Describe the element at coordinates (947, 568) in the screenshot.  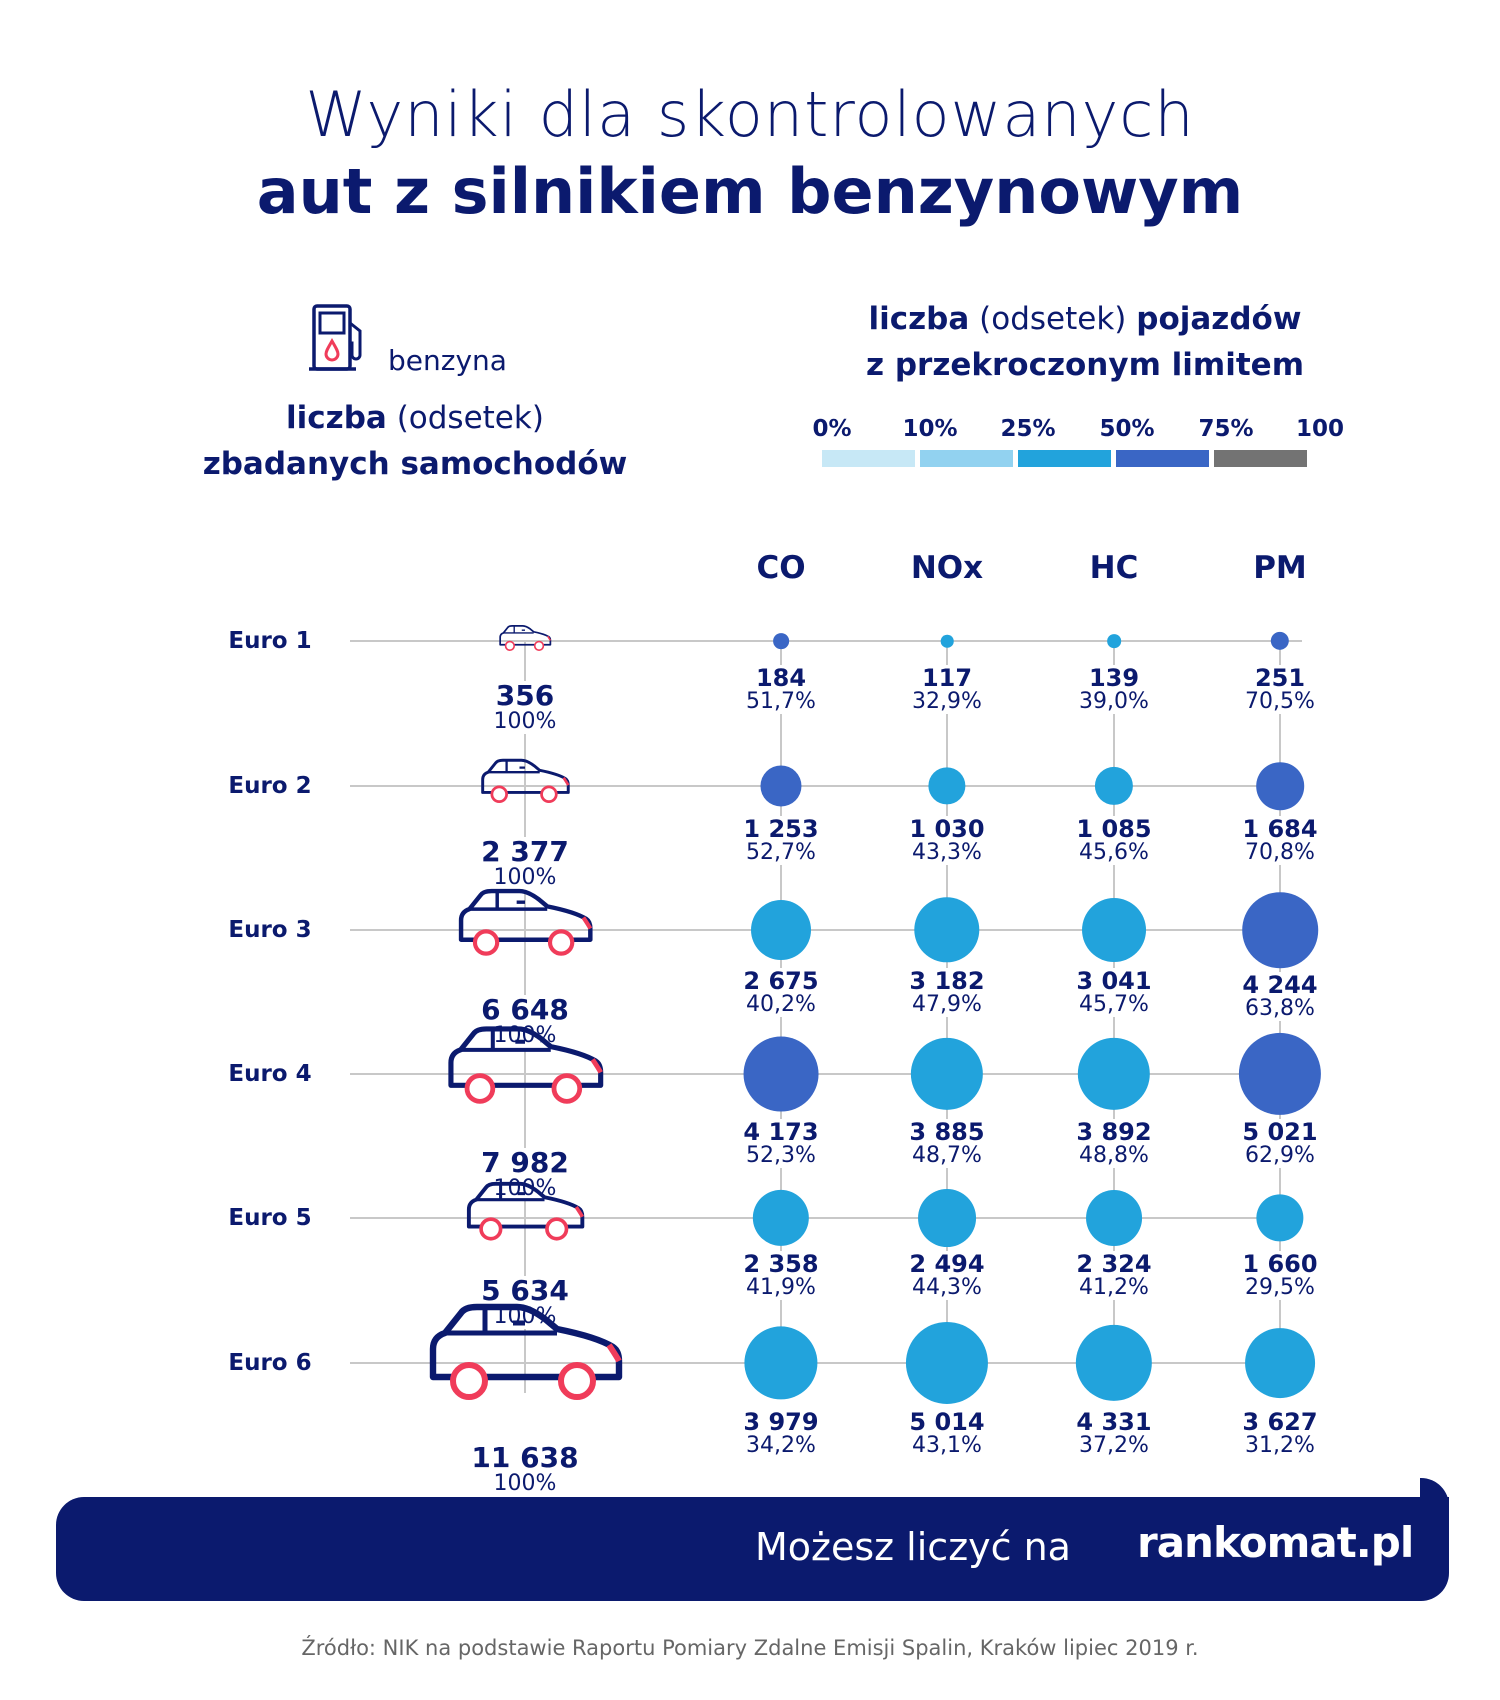
I see `column-header-nox: NOx` at that location.